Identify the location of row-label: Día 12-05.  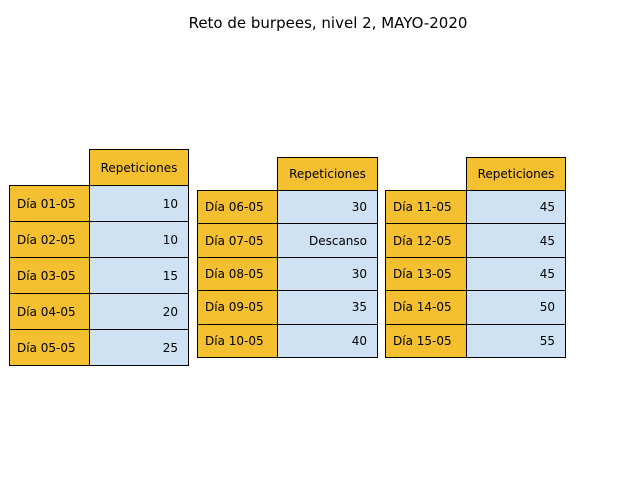
(426, 240).